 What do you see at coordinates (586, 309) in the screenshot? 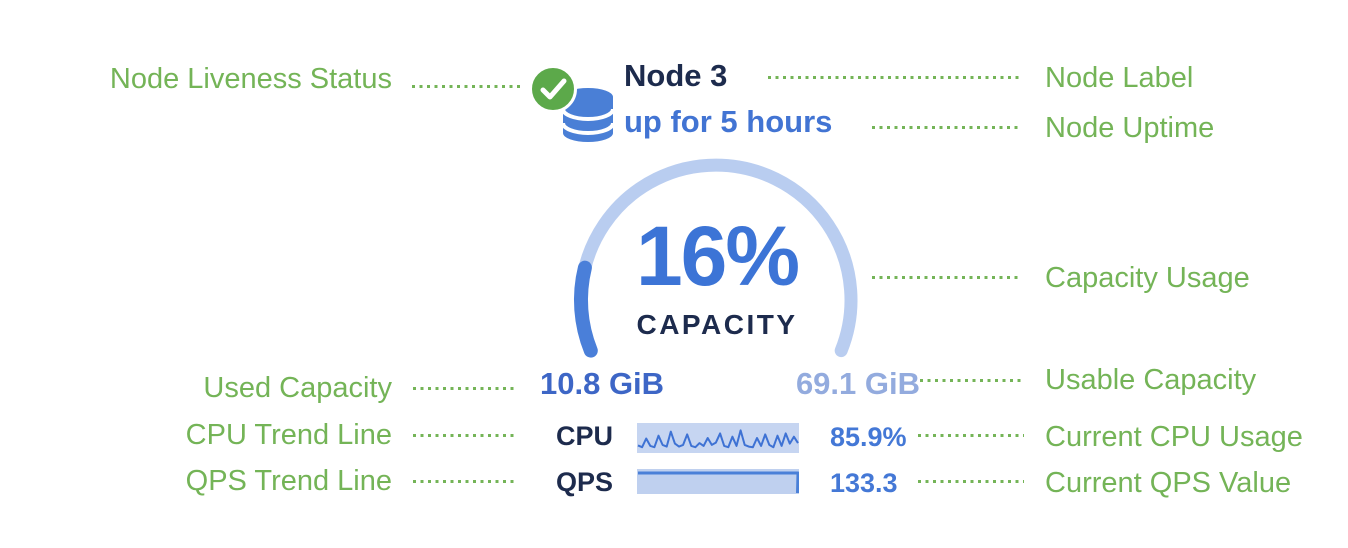
I see `gauge-fill-arc` at bounding box center [586, 309].